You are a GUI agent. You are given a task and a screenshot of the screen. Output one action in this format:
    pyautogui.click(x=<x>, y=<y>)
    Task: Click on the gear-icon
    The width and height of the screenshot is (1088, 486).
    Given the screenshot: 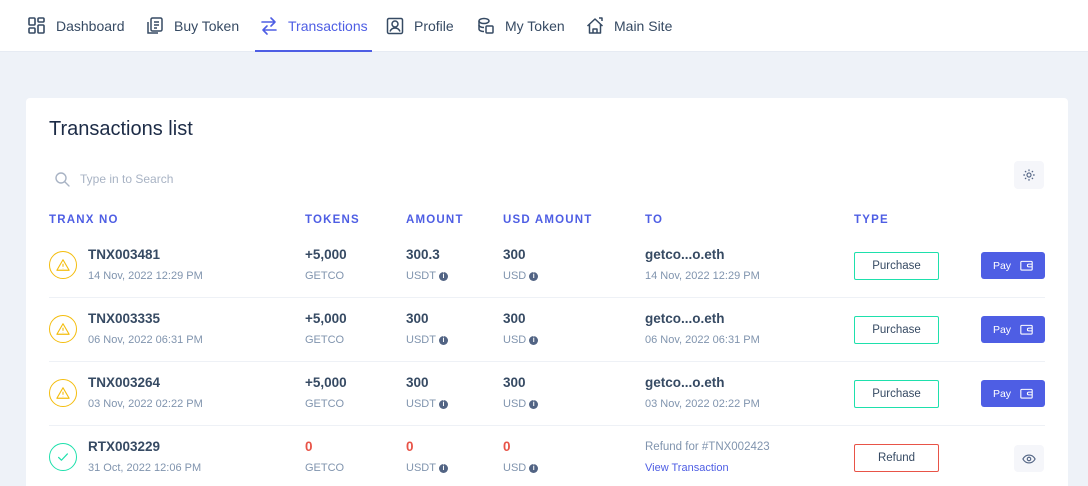 What is the action you would take?
    pyautogui.click(x=1029, y=175)
    